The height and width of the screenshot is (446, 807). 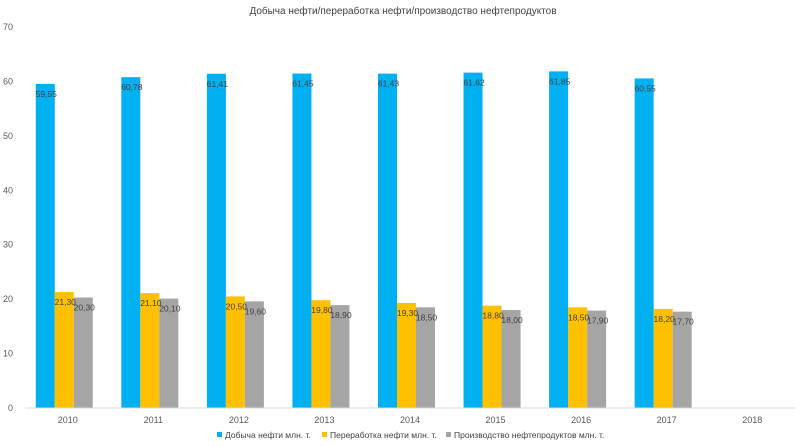 I want to click on data-label: 21,10, so click(x=151, y=303).